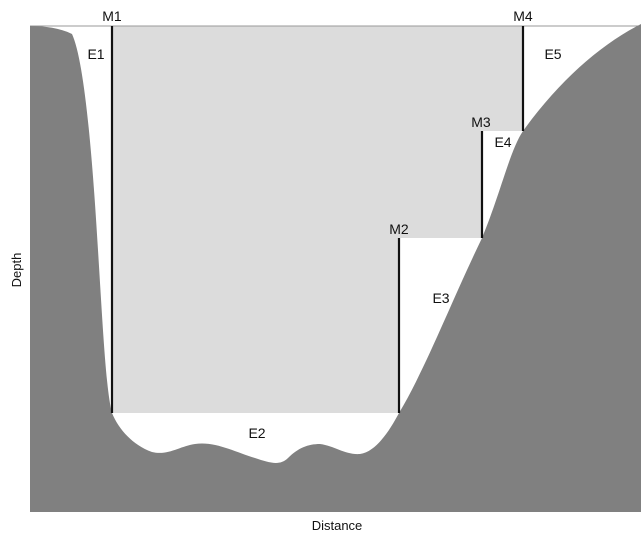  I want to click on measurement-label-m4: M4, so click(523, 16).